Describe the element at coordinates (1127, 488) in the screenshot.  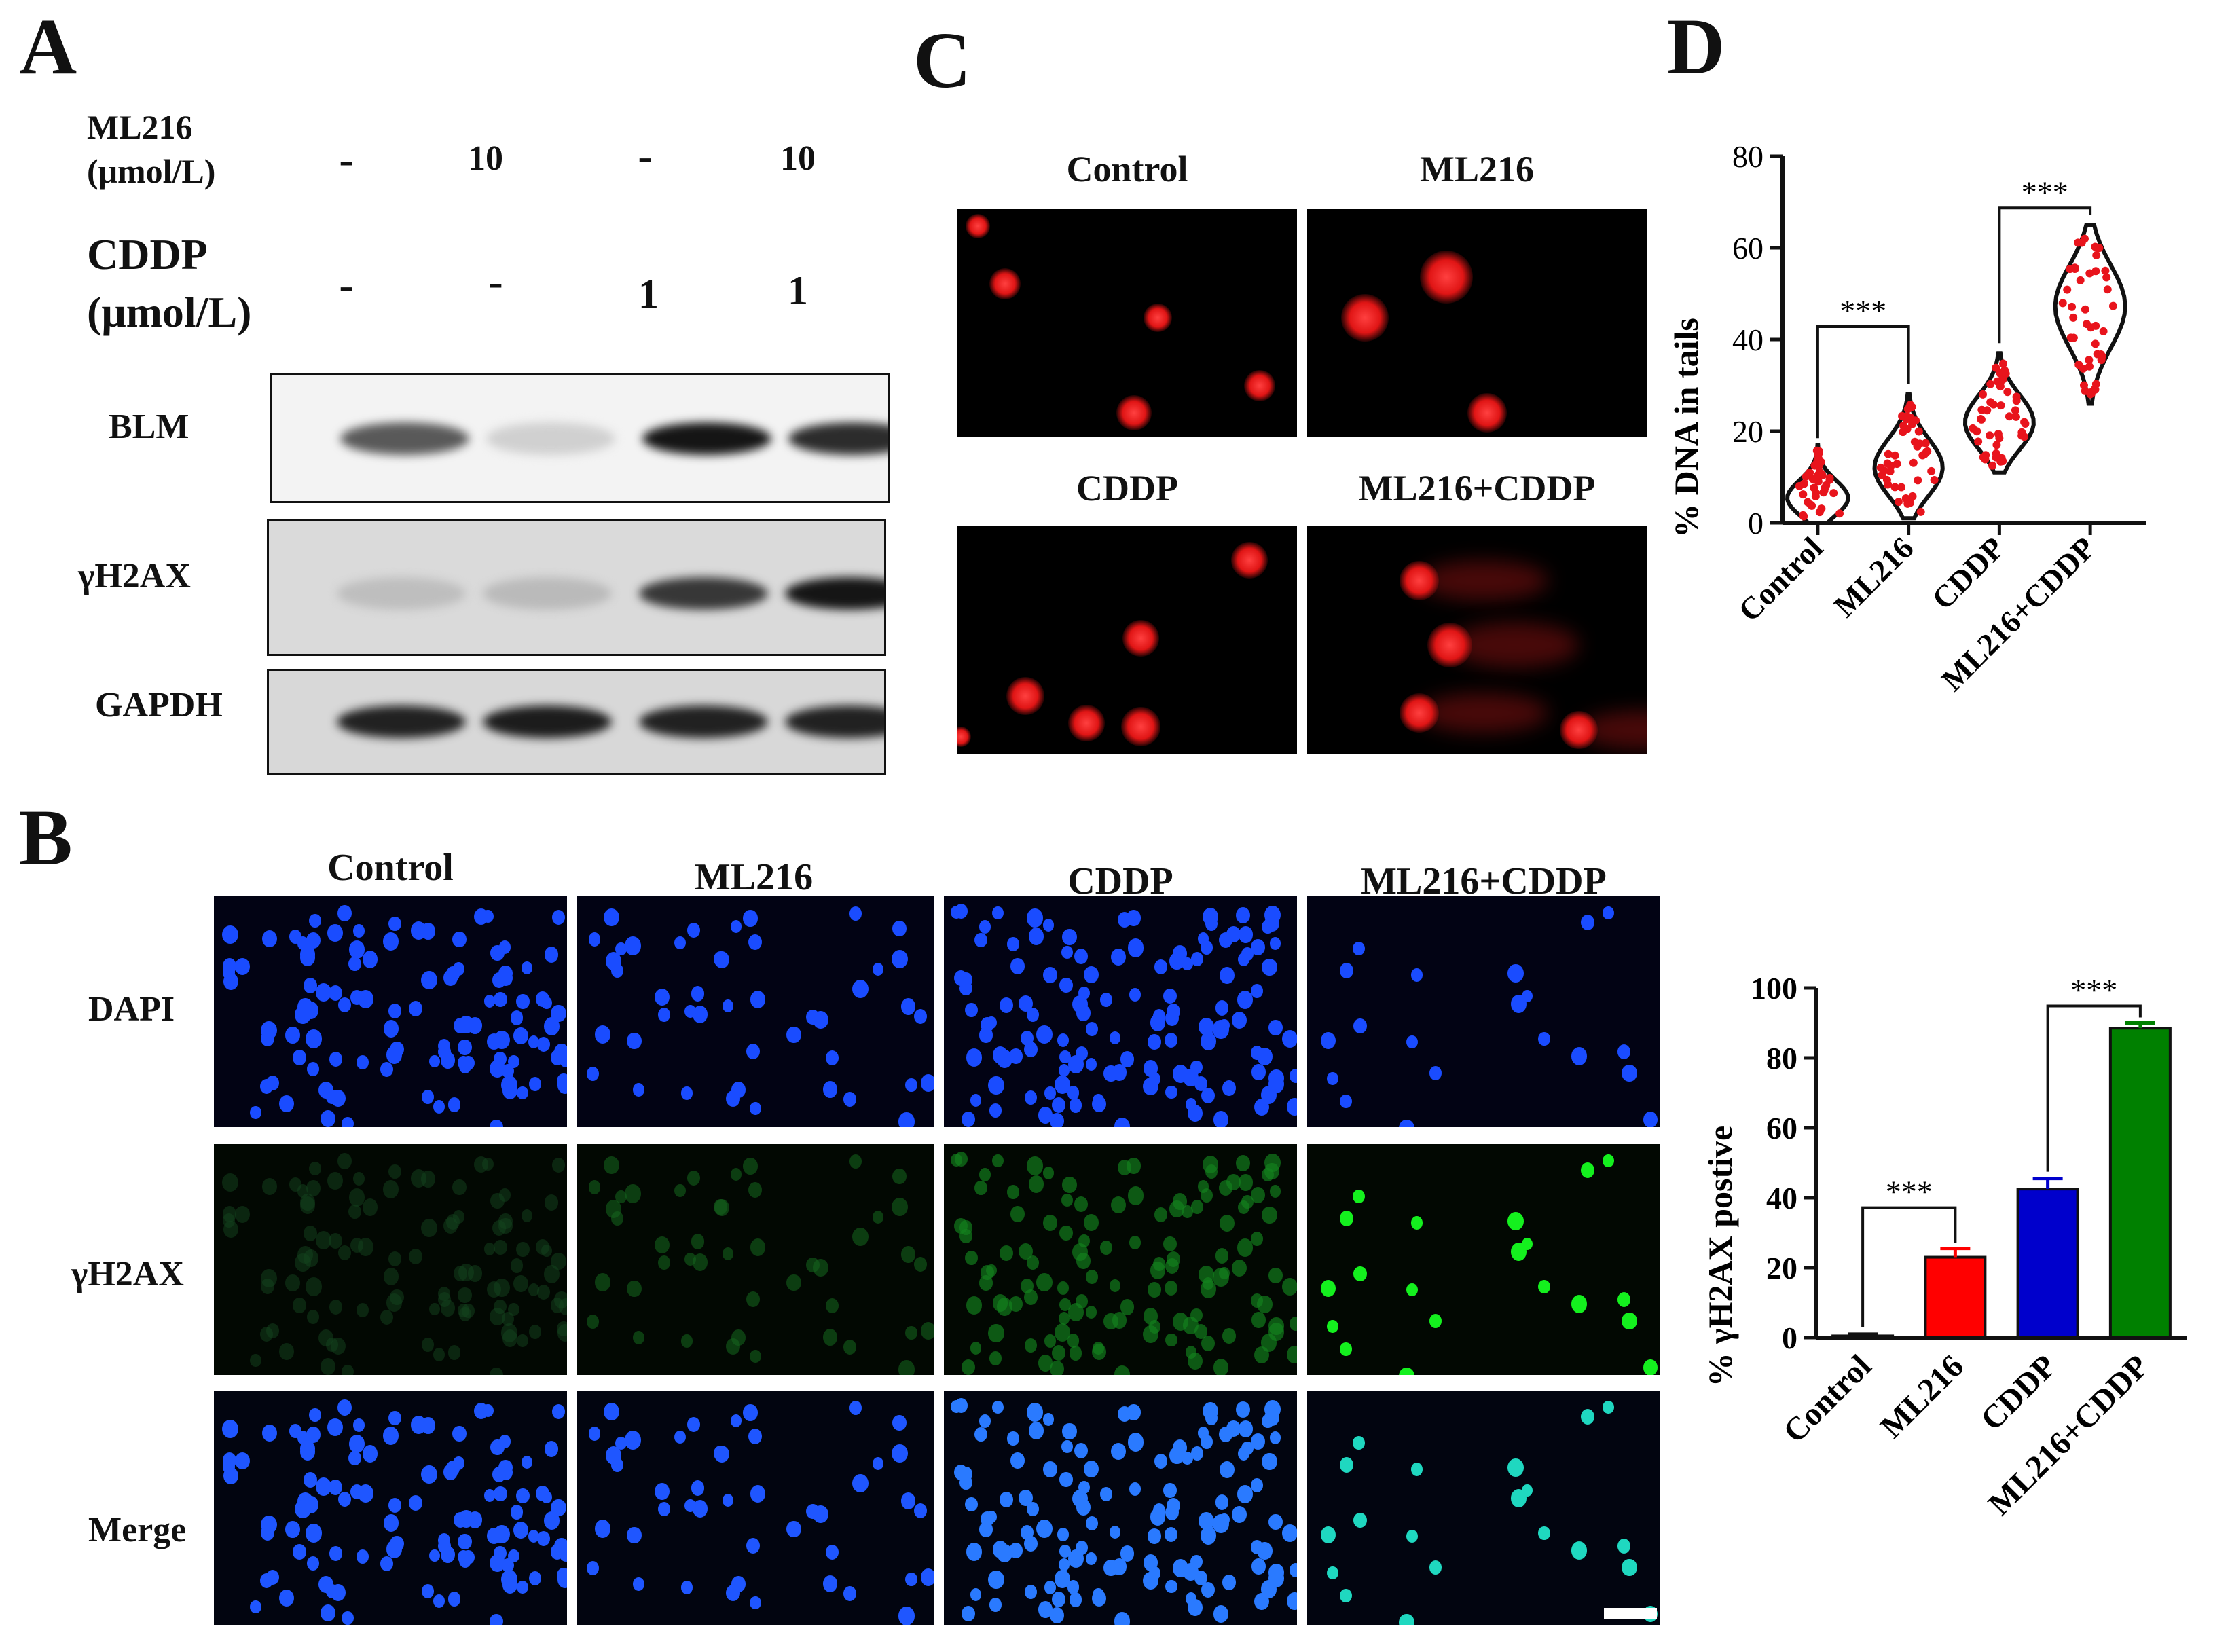
I see `comet-title-cddp: CDDP` at that location.